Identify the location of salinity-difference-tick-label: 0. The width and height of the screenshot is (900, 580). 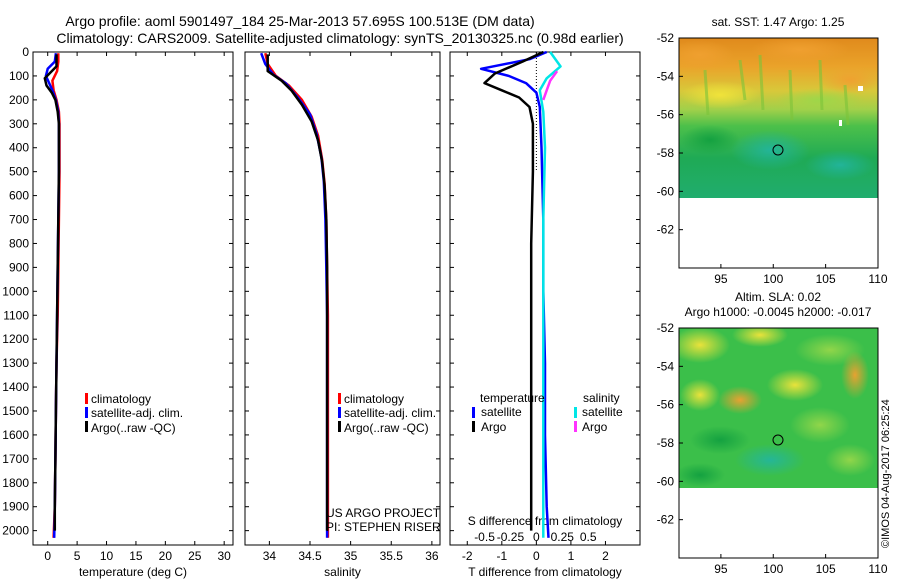
(536, 537).